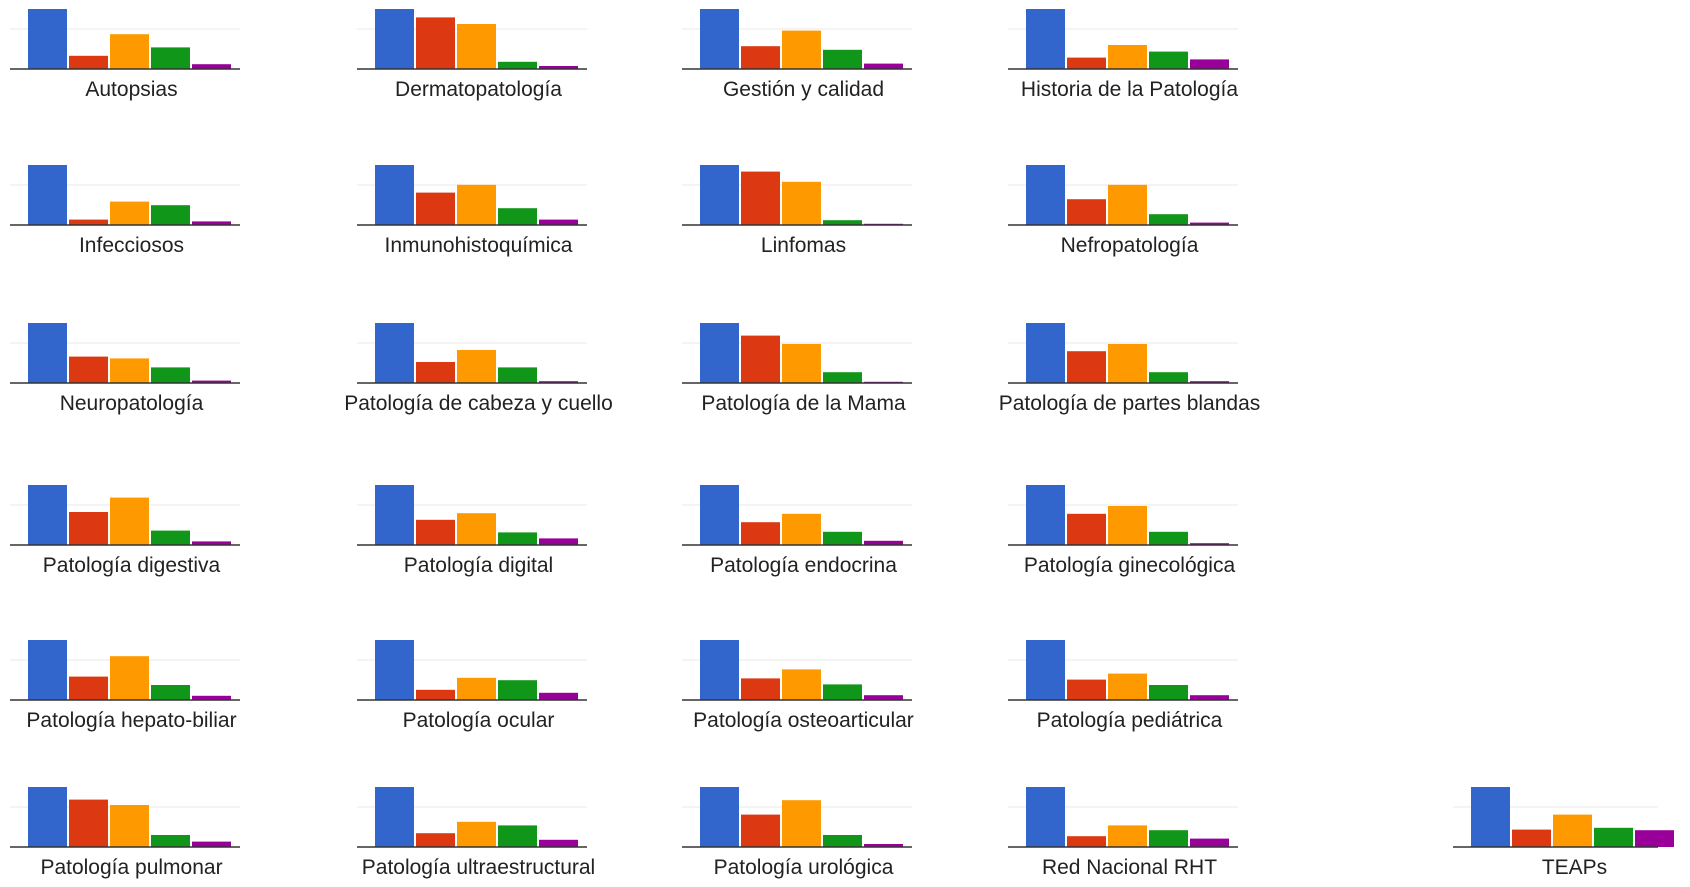  I want to click on chart-panel: Patología digital, so click(472, 531).